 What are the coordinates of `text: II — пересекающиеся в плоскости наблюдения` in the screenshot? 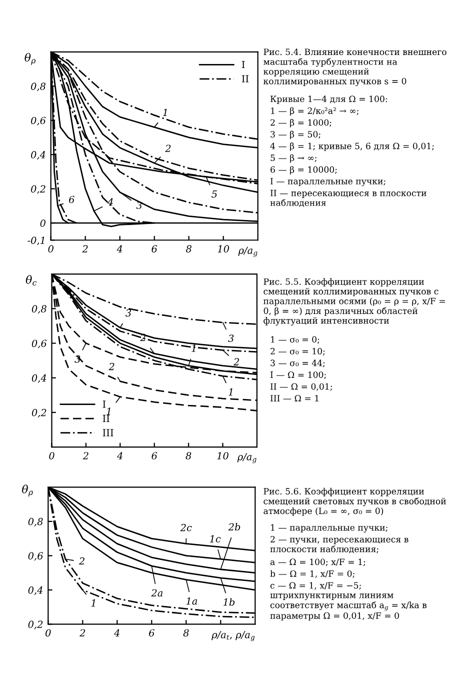 It's located at (348, 198).